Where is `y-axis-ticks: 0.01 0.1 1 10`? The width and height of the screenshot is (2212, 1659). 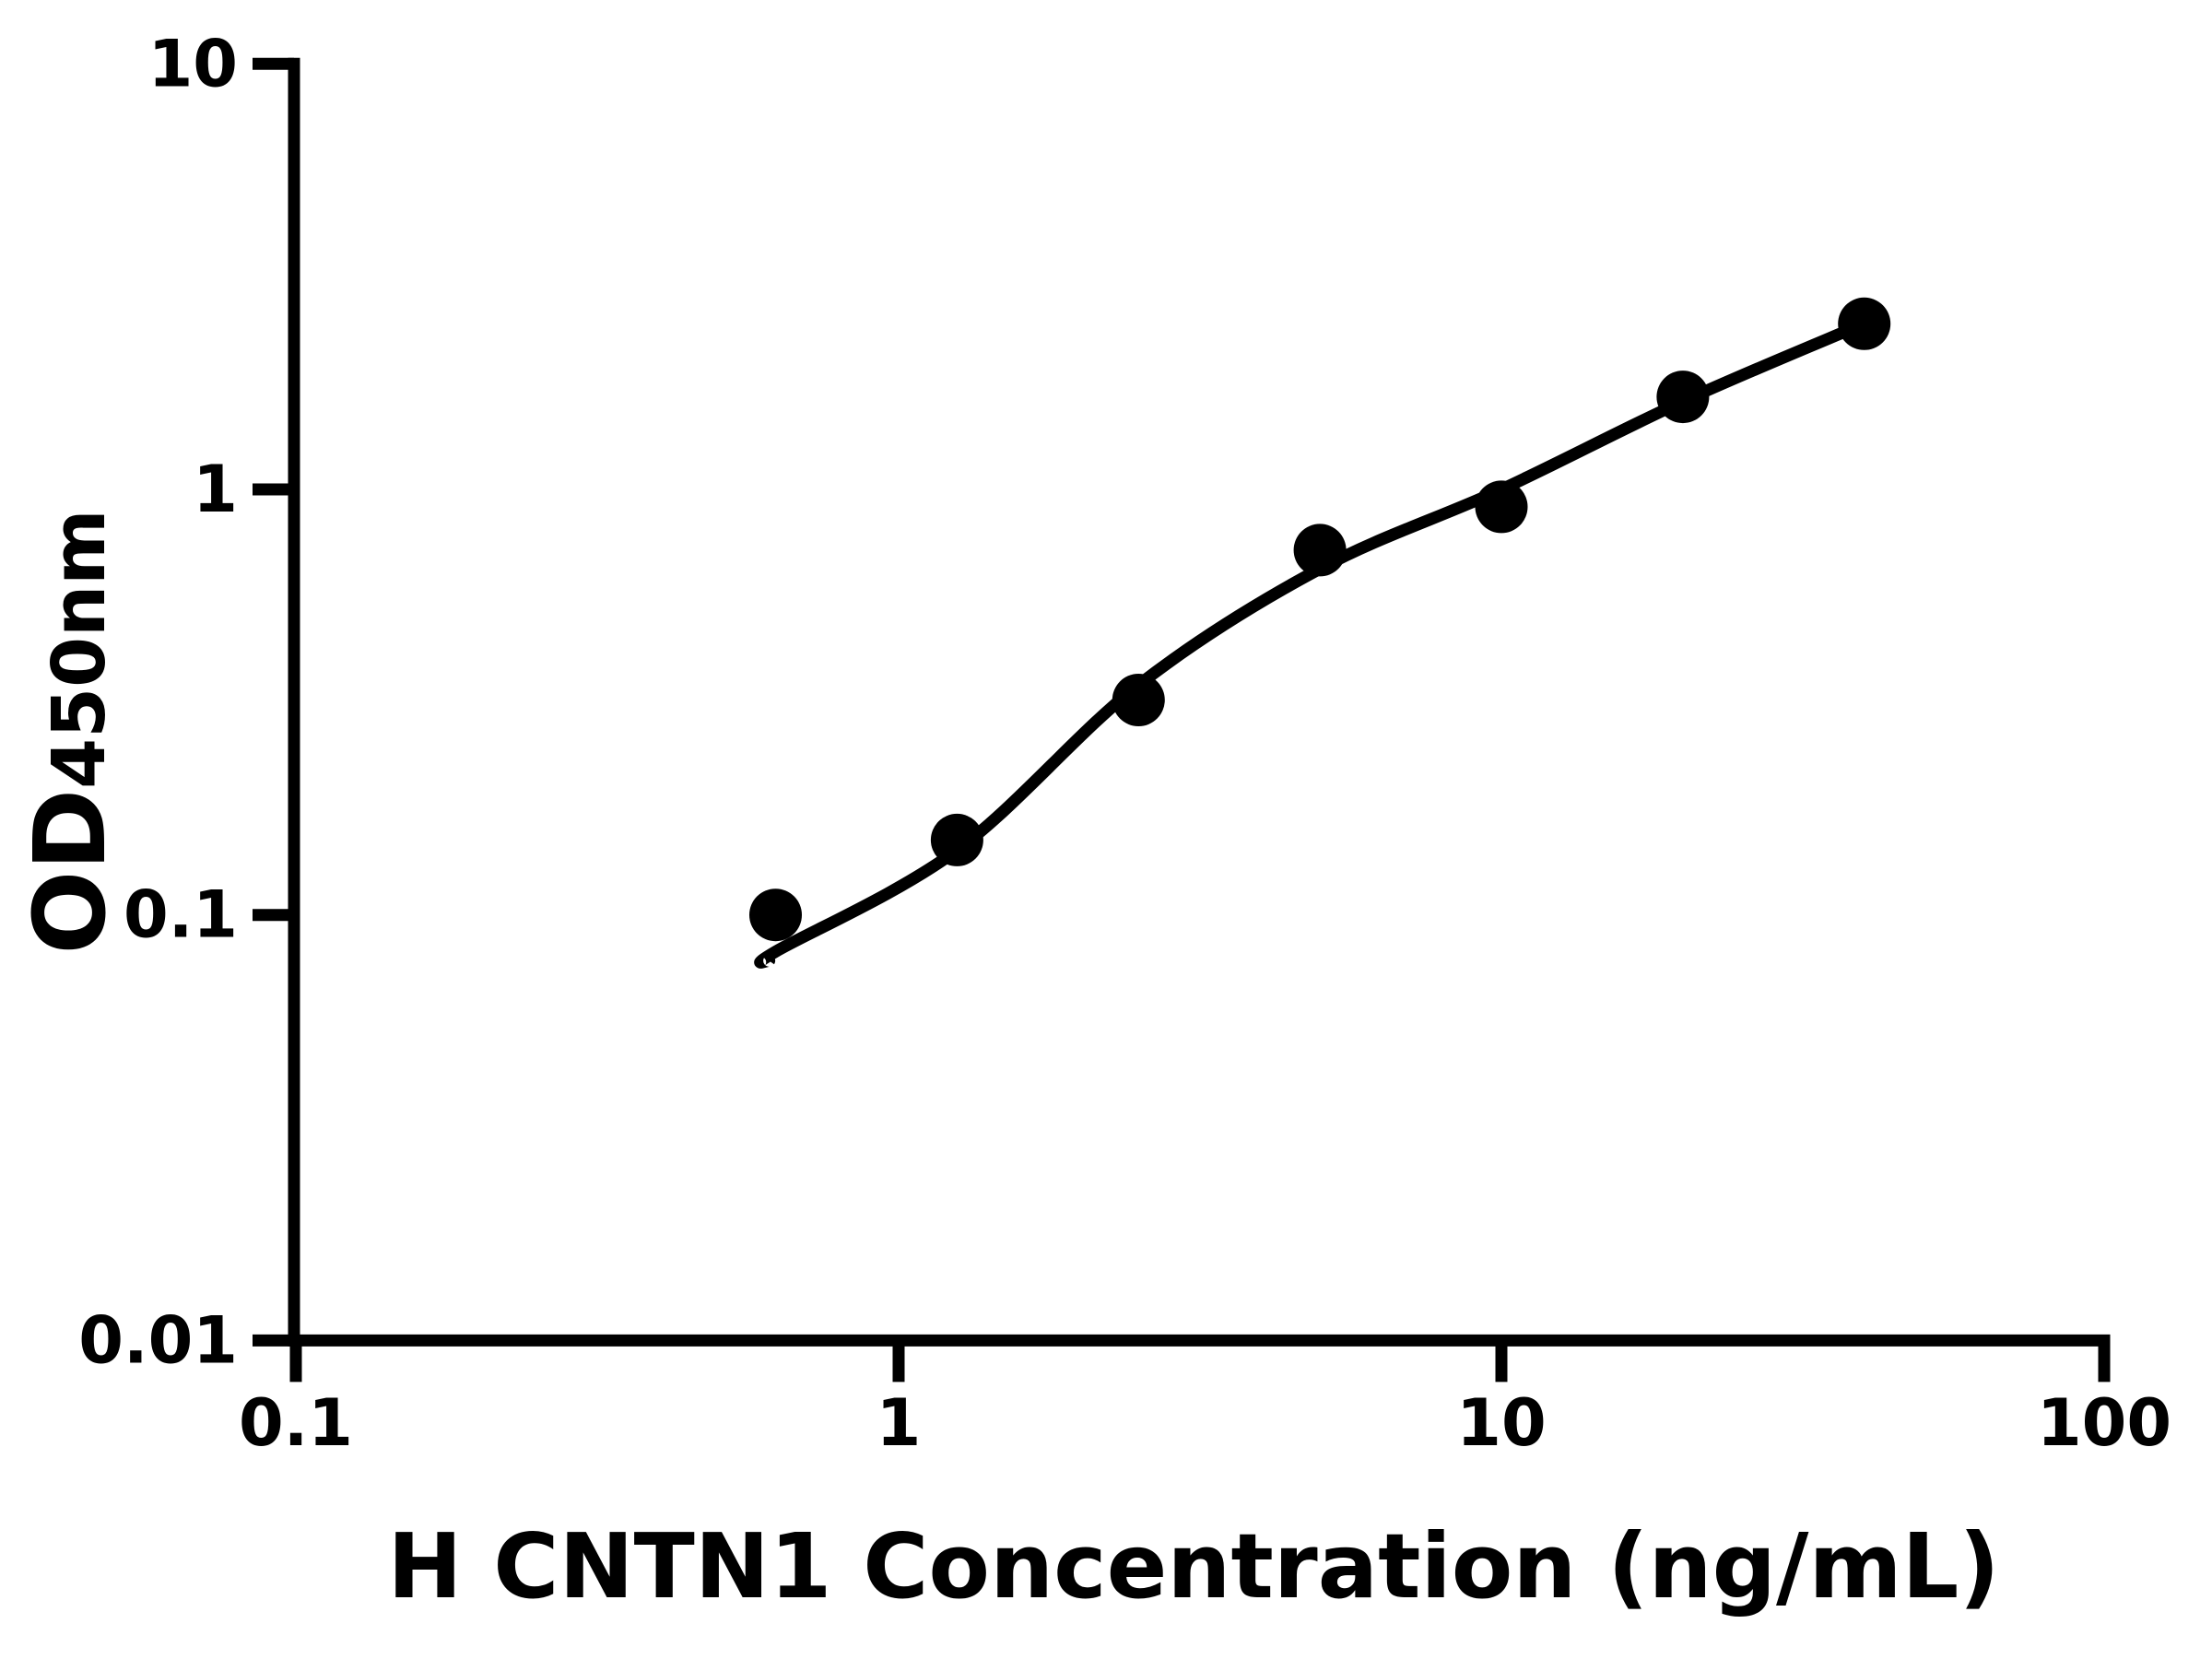 y-axis-ticks: 0.01 0.1 1 10 is located at coordinates (186, 702).